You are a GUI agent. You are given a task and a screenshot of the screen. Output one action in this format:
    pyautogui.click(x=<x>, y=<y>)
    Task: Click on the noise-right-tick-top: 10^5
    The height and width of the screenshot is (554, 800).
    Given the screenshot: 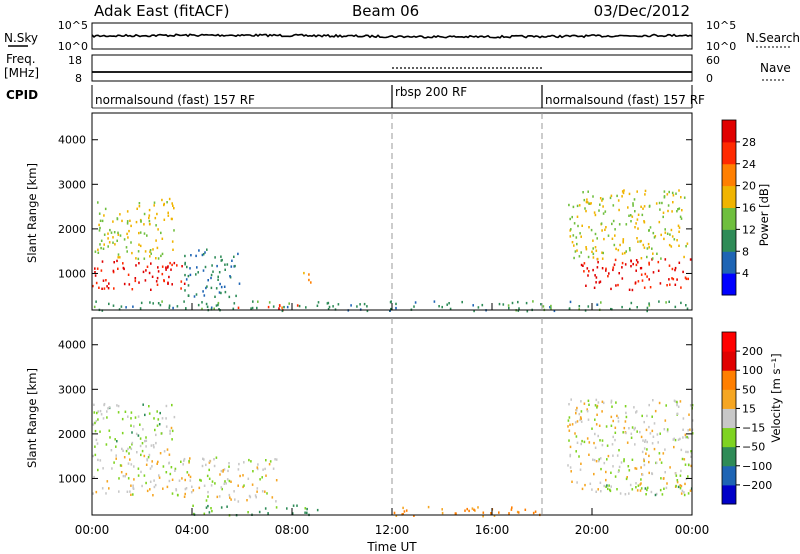 What is the action you would take?
    pyautogui.click(x=721, y=25)
    